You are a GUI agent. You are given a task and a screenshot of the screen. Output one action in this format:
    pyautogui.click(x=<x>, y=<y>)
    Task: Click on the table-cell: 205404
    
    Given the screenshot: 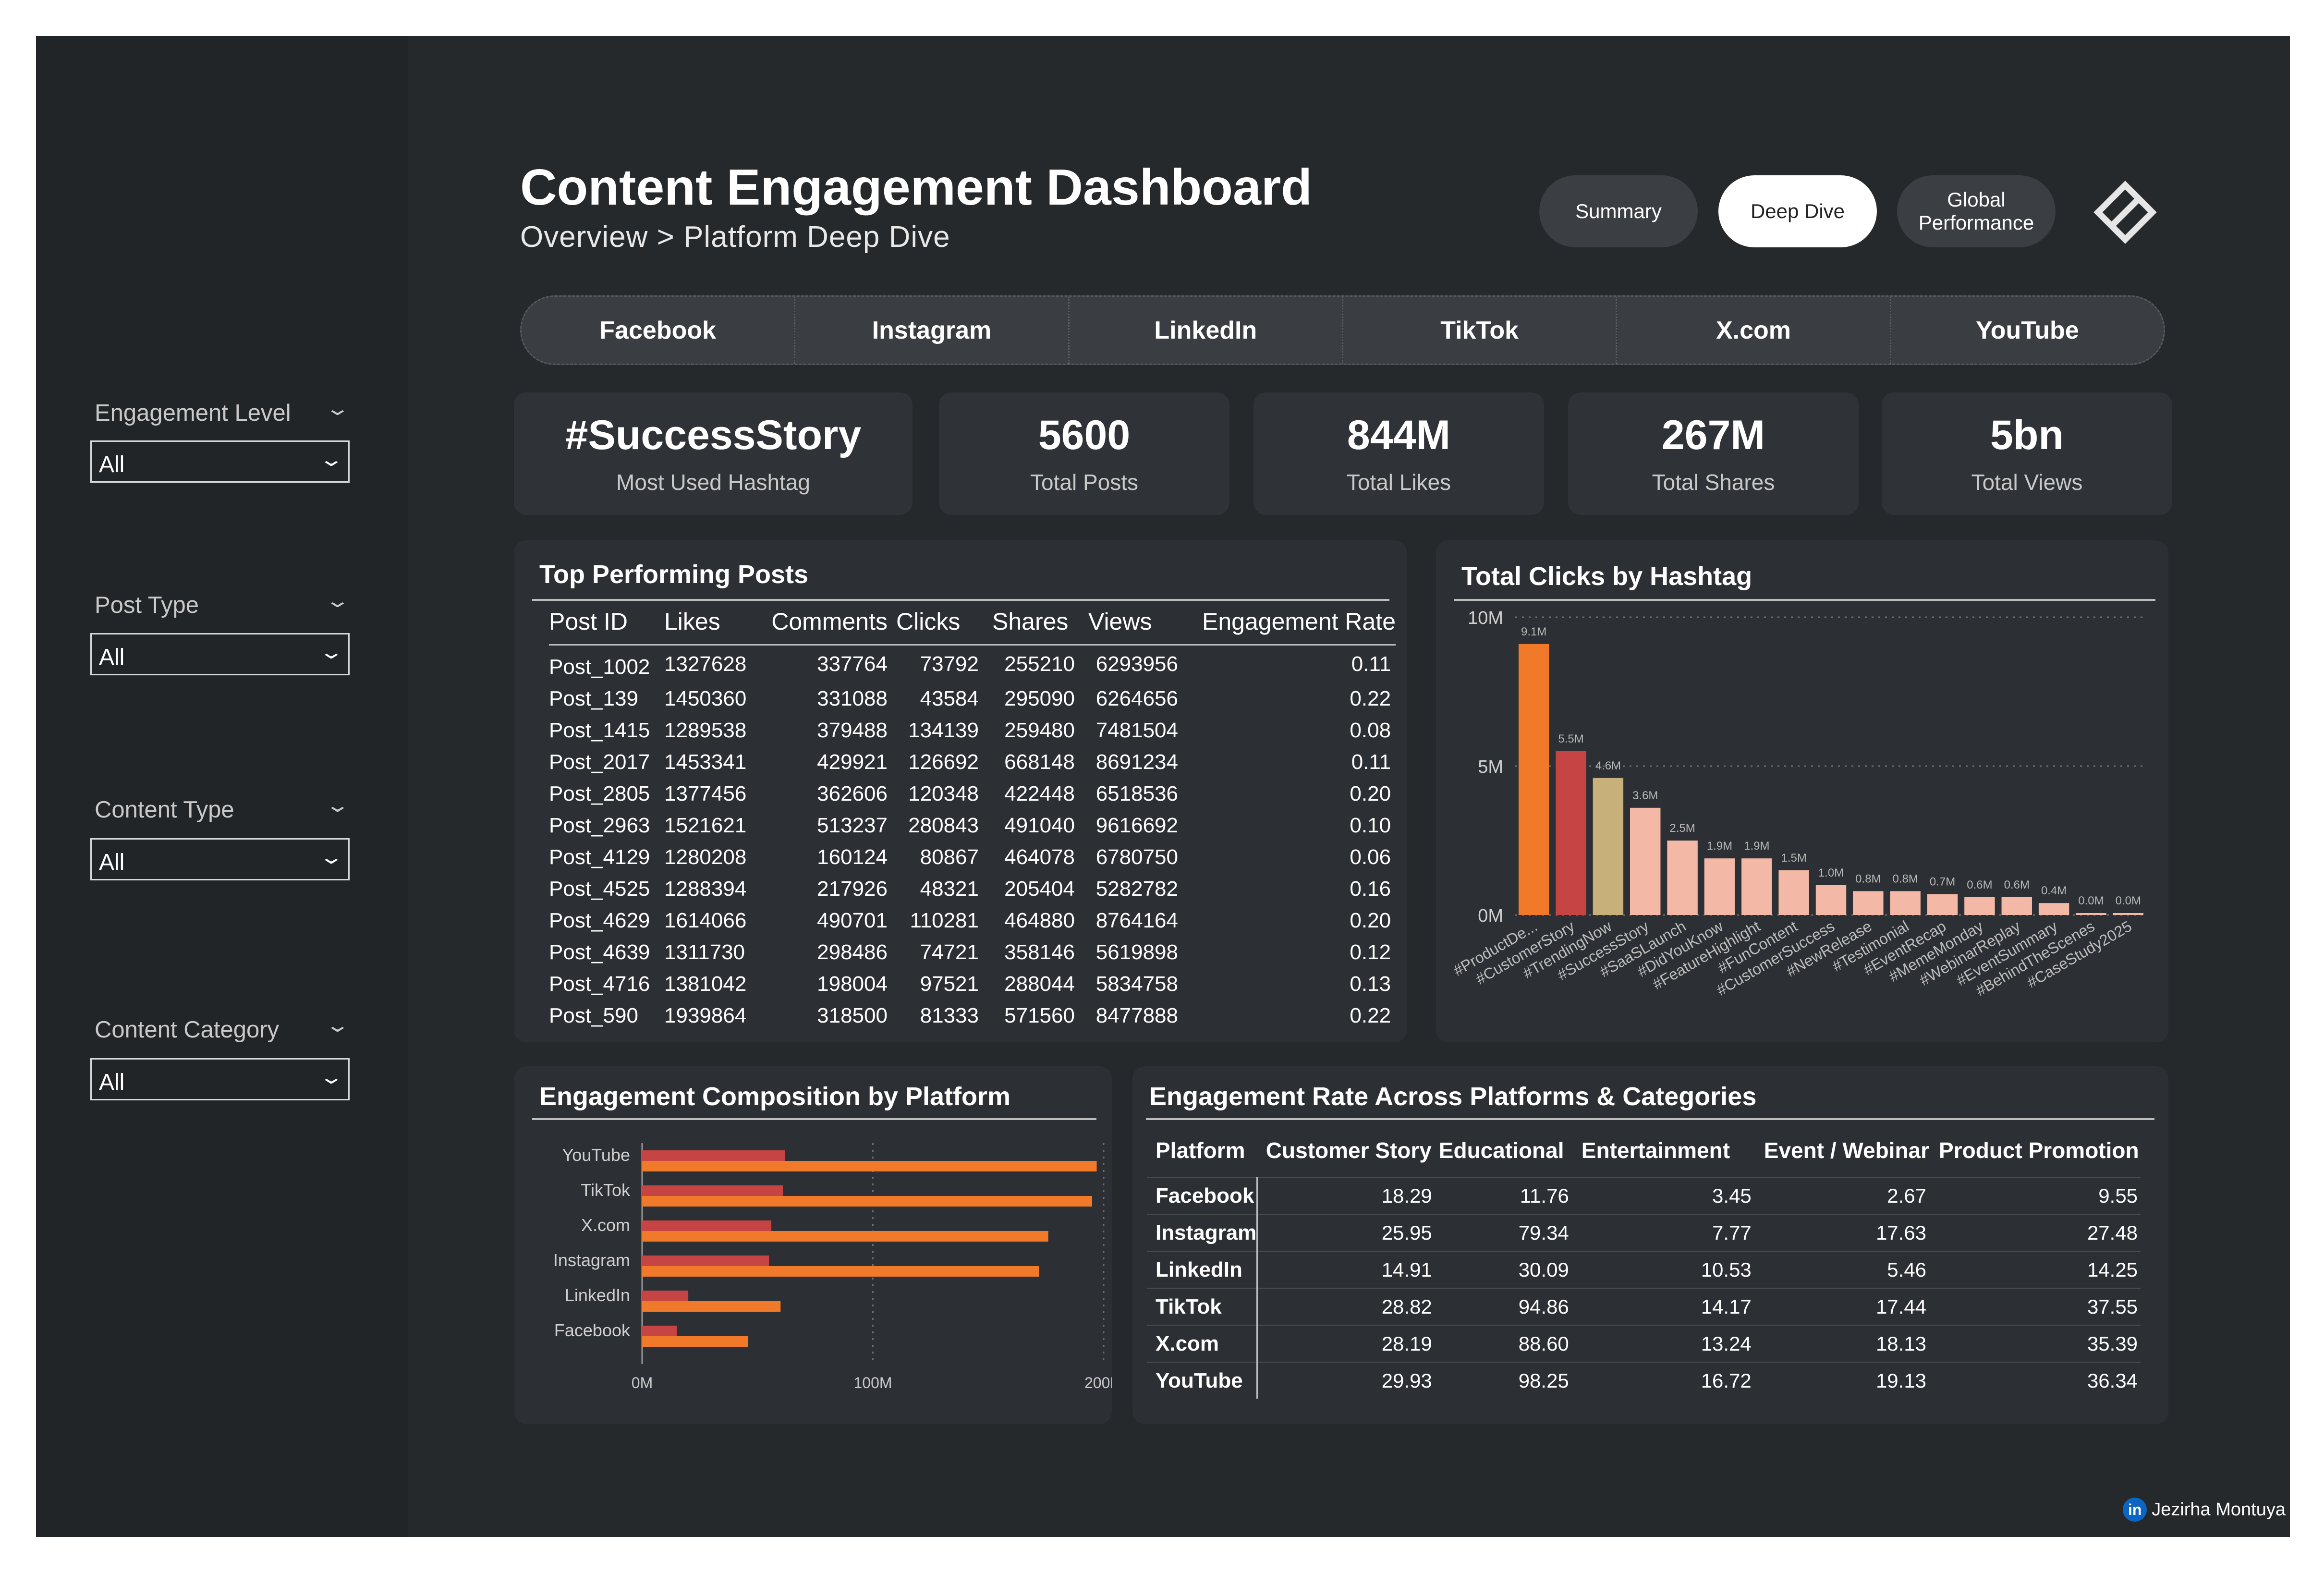 What is the action you would take?
    pyautogui.click(x=1039, y=889)
    